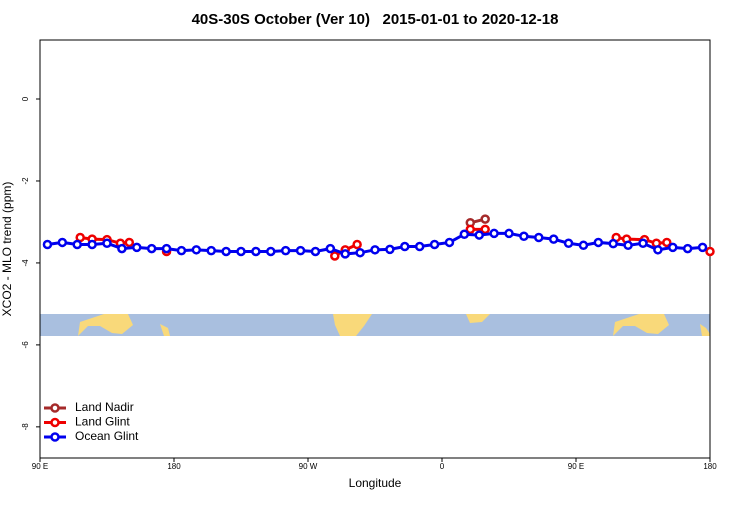  I want to click on y-tick-label: -8, so click(25, 427).